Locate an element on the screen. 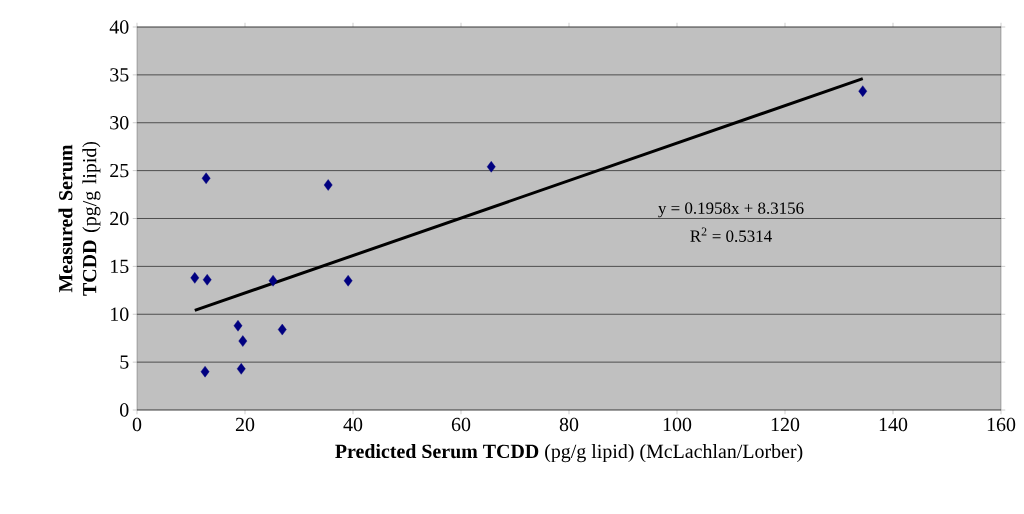  y-tick-label: 10 is located at coordinates (120, 314).